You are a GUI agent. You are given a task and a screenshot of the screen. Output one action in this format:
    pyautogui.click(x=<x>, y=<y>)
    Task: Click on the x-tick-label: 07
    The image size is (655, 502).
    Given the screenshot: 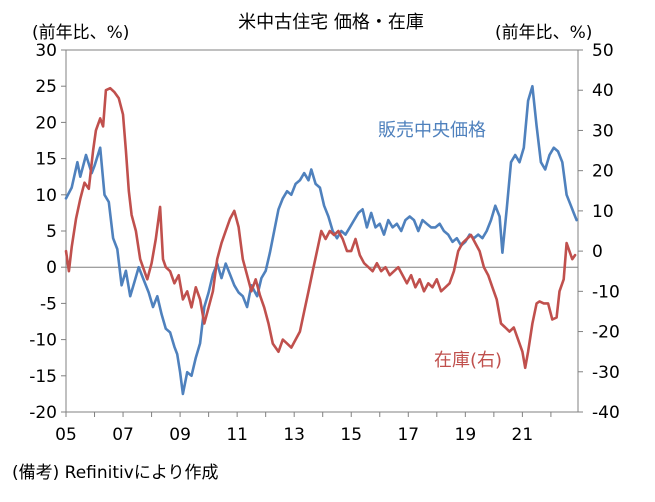 What is the action you would take?
    pyautogui.click(x=123, y=435)
    